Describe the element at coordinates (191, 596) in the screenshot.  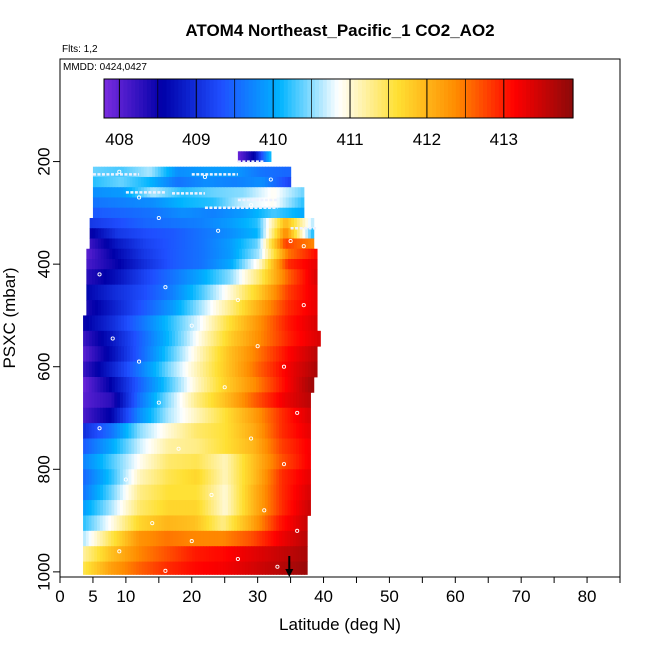
I see `x-tick-label: 20` at that location.